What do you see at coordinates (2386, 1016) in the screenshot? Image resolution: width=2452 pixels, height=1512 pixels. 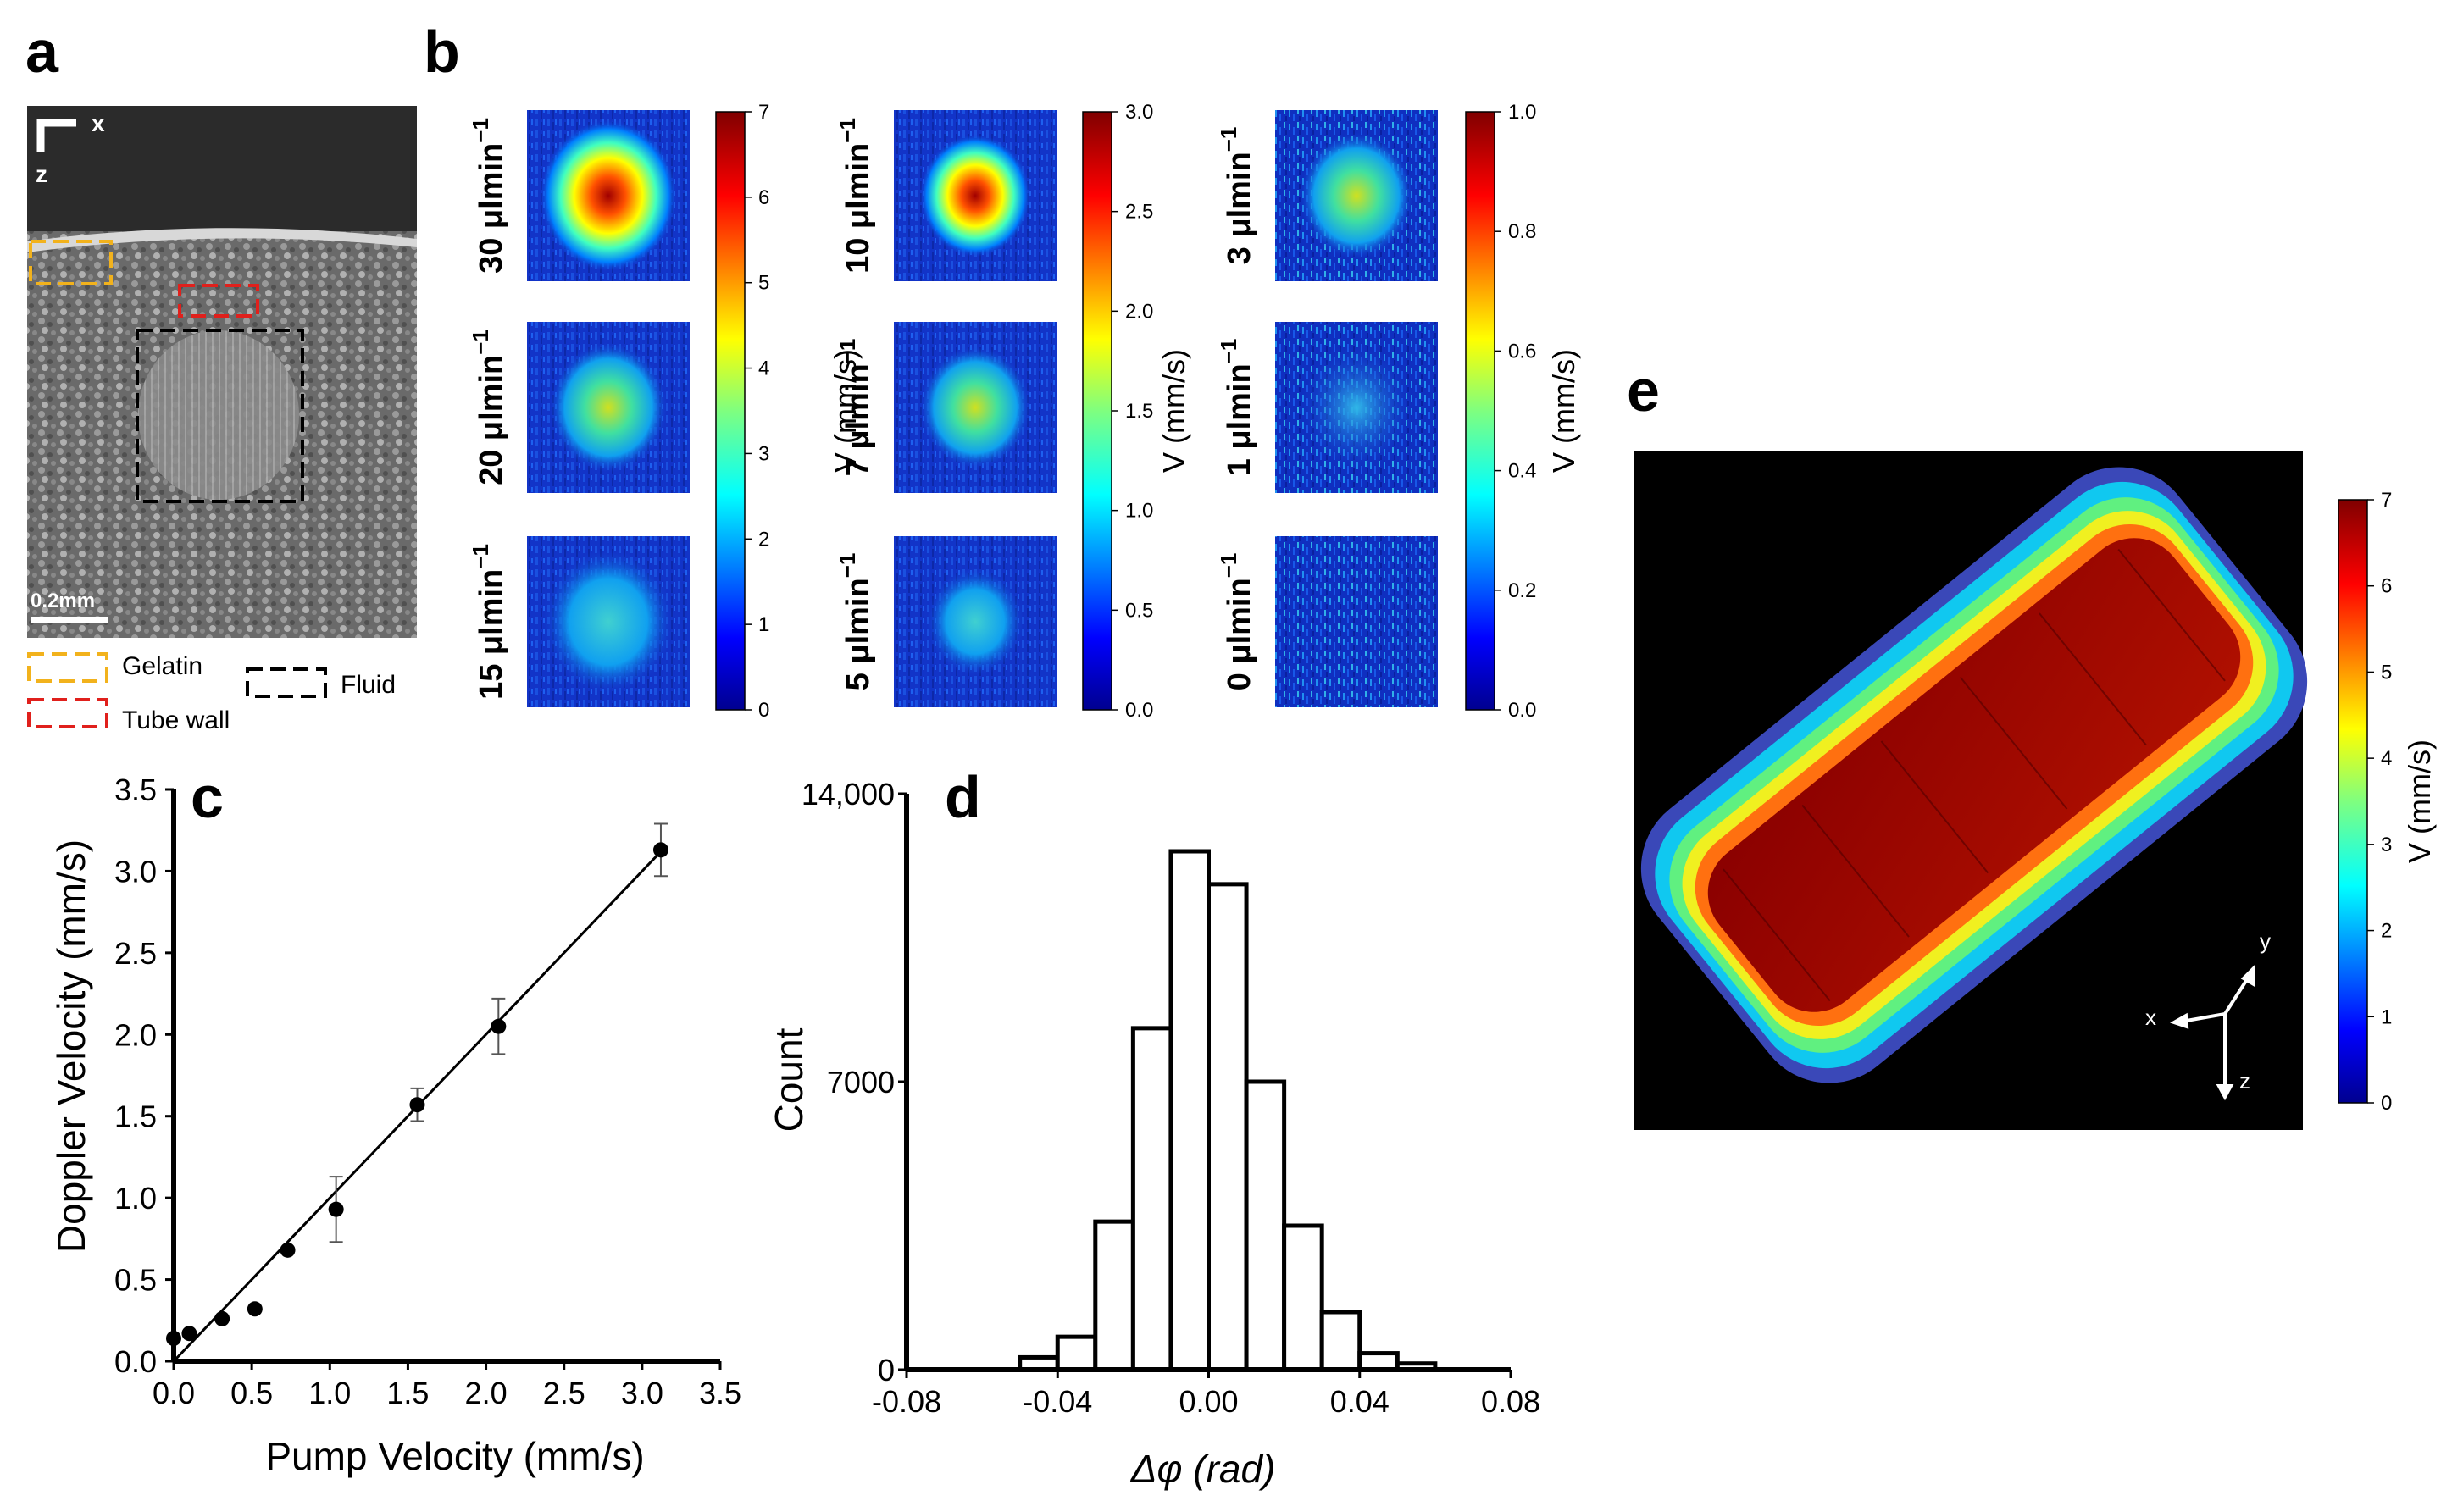 I see `e-colorbar-tick-label: 1` at bounding box center [2386, 1016].